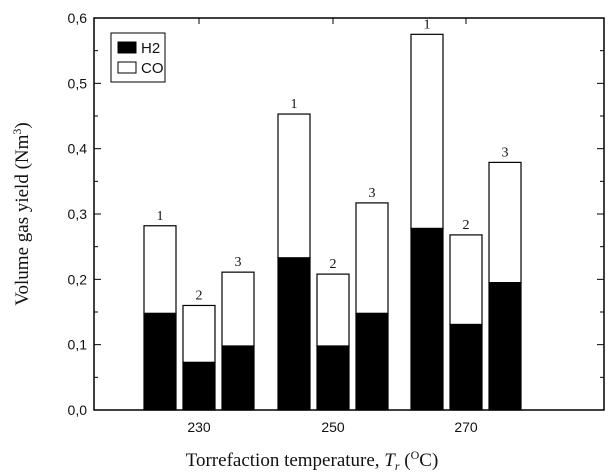 The width and height of the screenshot is (615, 472). Describe the element at coordinates (199, 295) in the screenshot. I see `bar-group-label-230-2: 2` at that location.